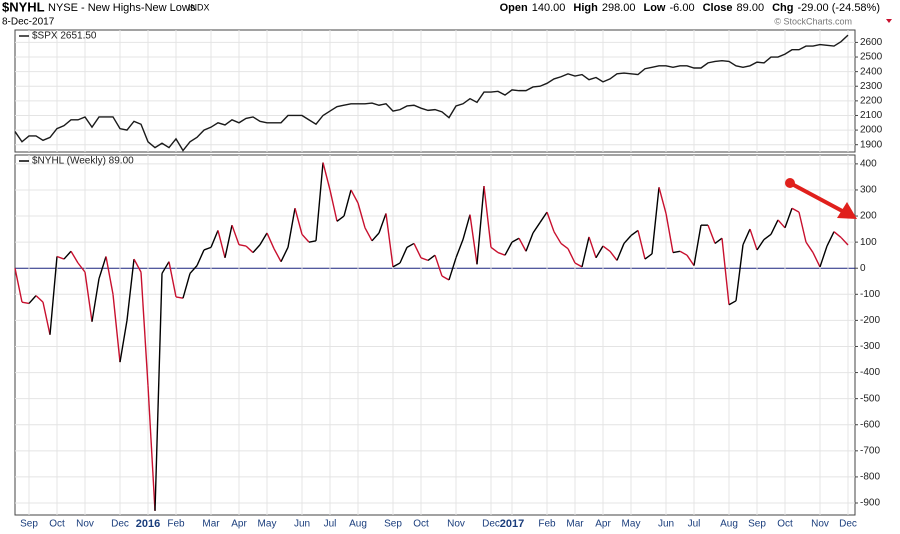  Describe the element at coordinates (491, 524) in the screenshot. I see `x-tick-label: Dec` at that location.